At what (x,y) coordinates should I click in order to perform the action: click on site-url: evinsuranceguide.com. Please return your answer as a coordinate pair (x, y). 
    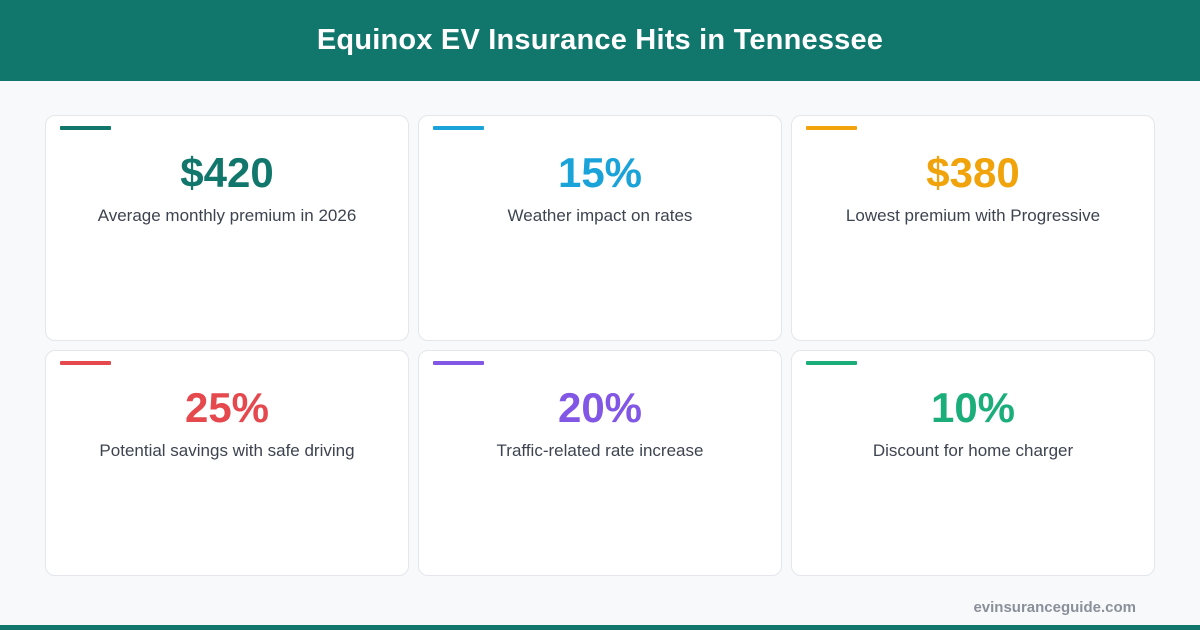
    Looking at the image, I should click on (1054, 607).